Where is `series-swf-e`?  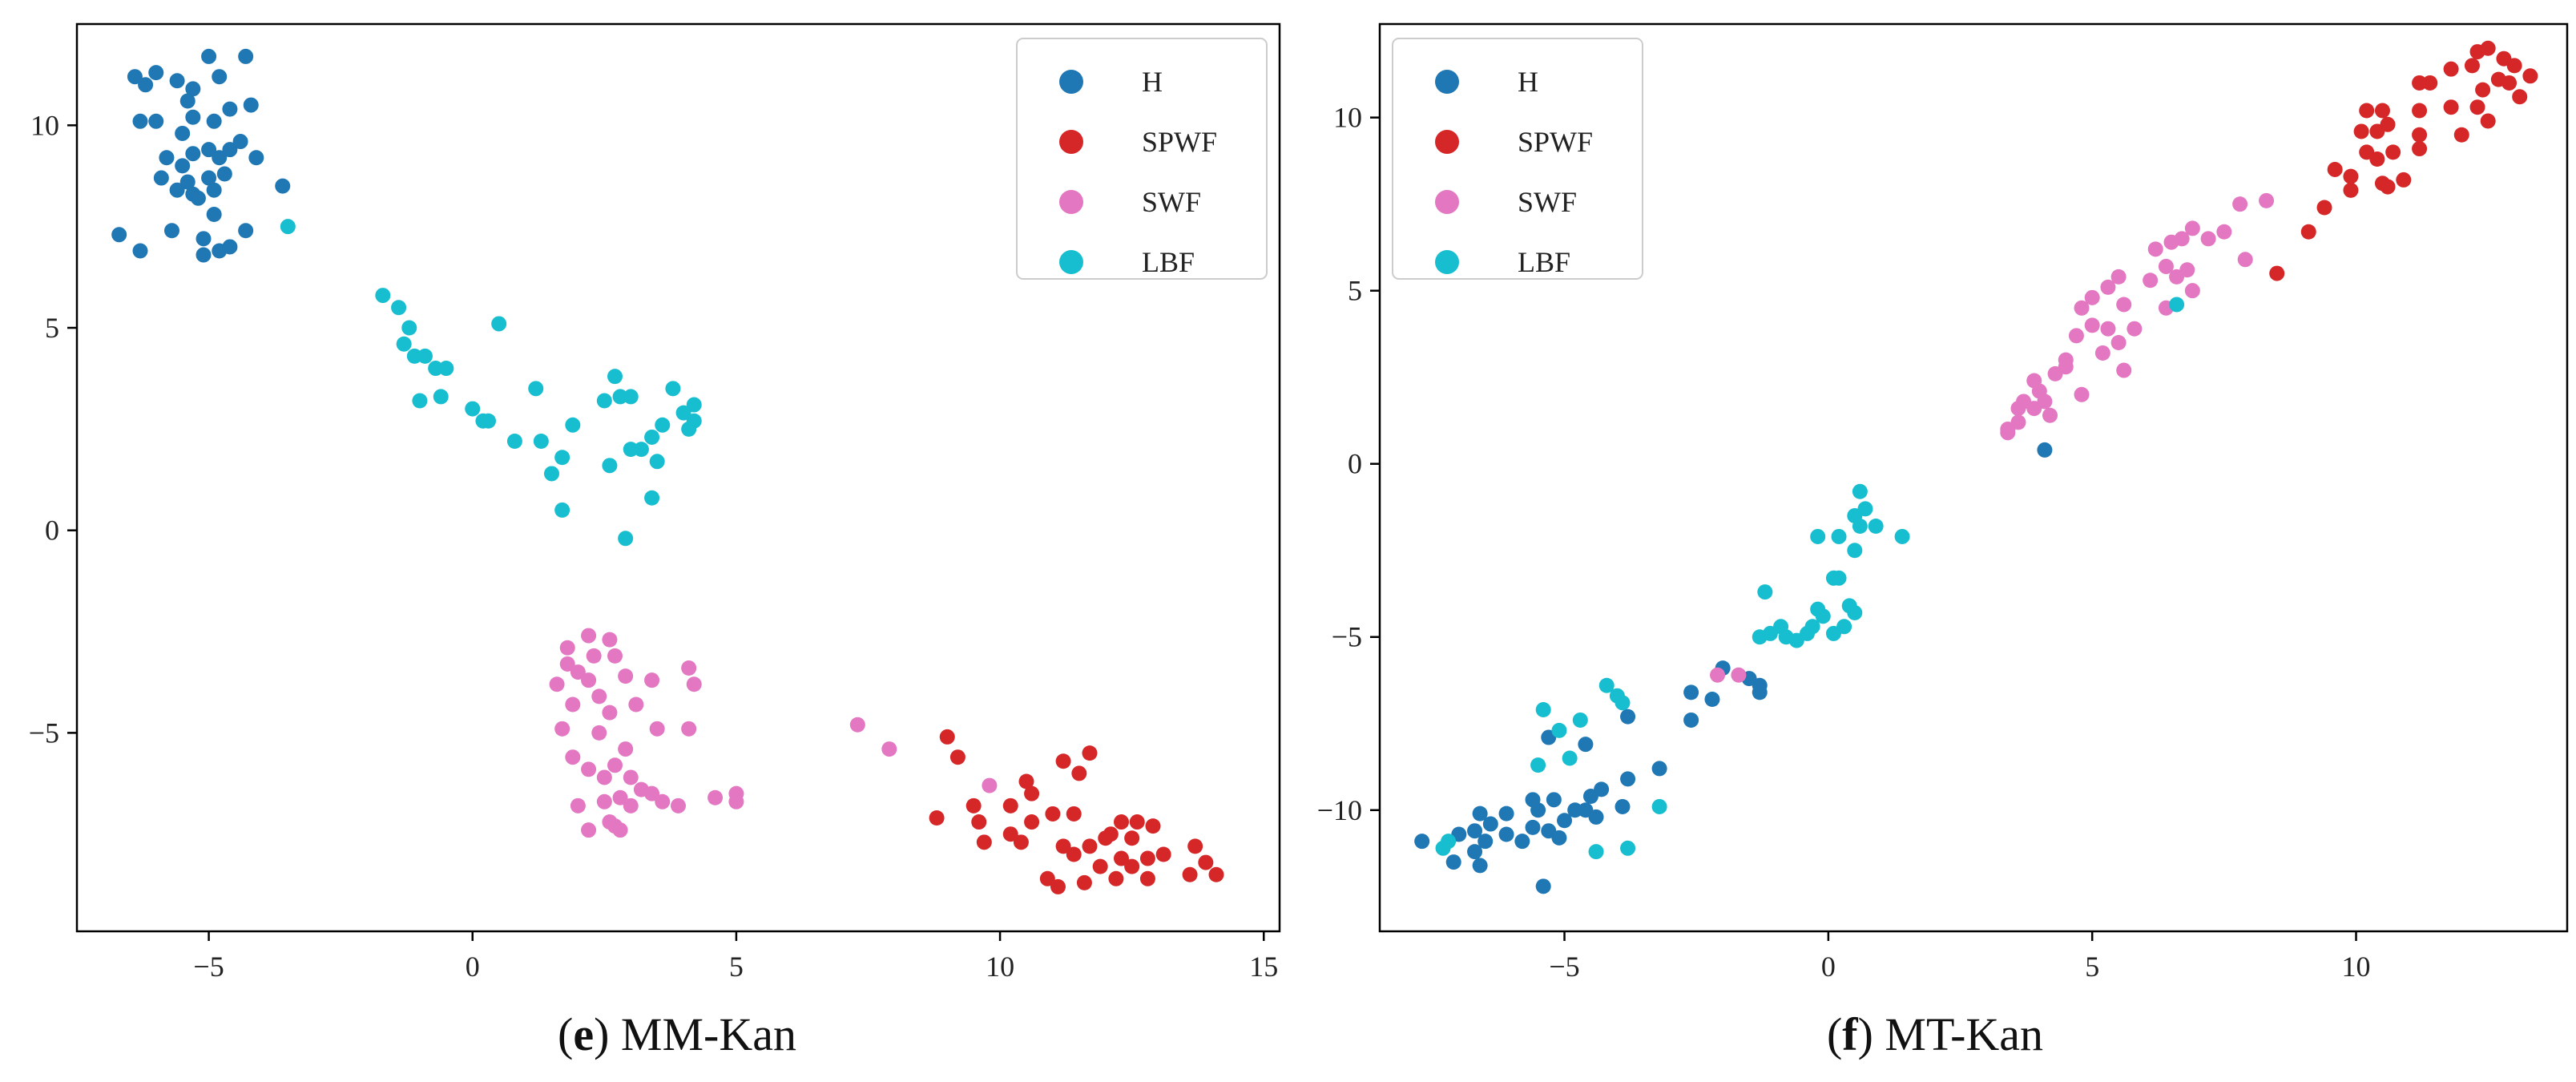 series-swf-e is located at coordinates (773, 733).